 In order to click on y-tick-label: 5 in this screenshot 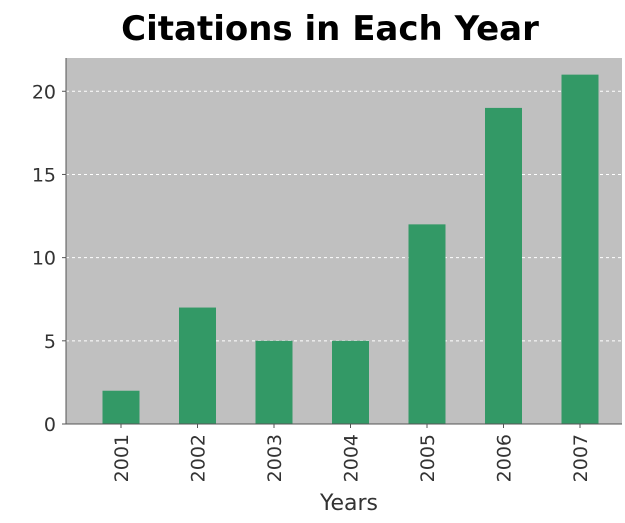, I will do `click(50, 342)`.